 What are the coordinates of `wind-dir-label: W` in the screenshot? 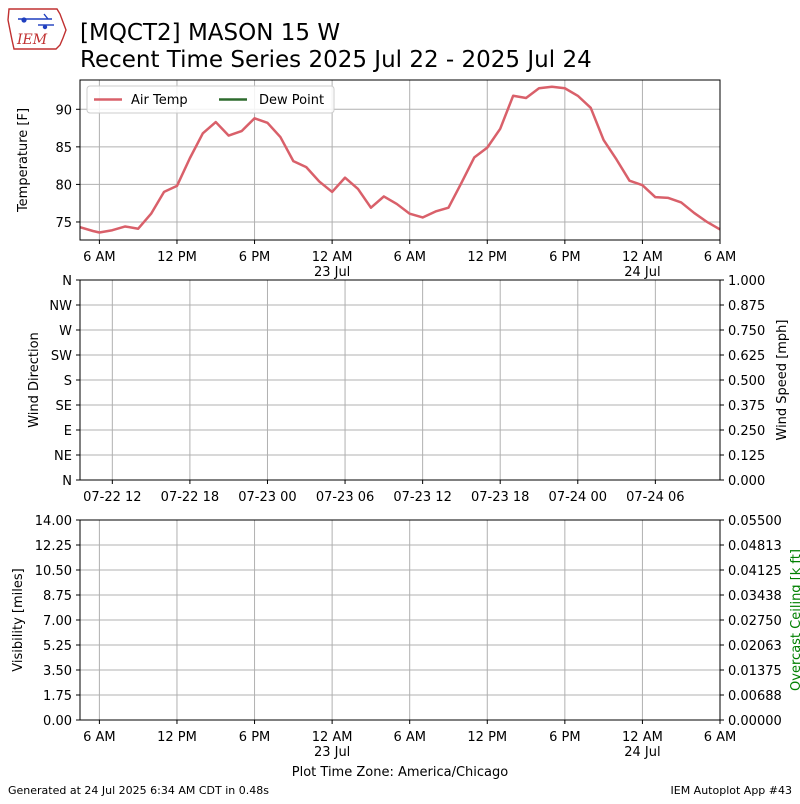 It's located at (65, 331).